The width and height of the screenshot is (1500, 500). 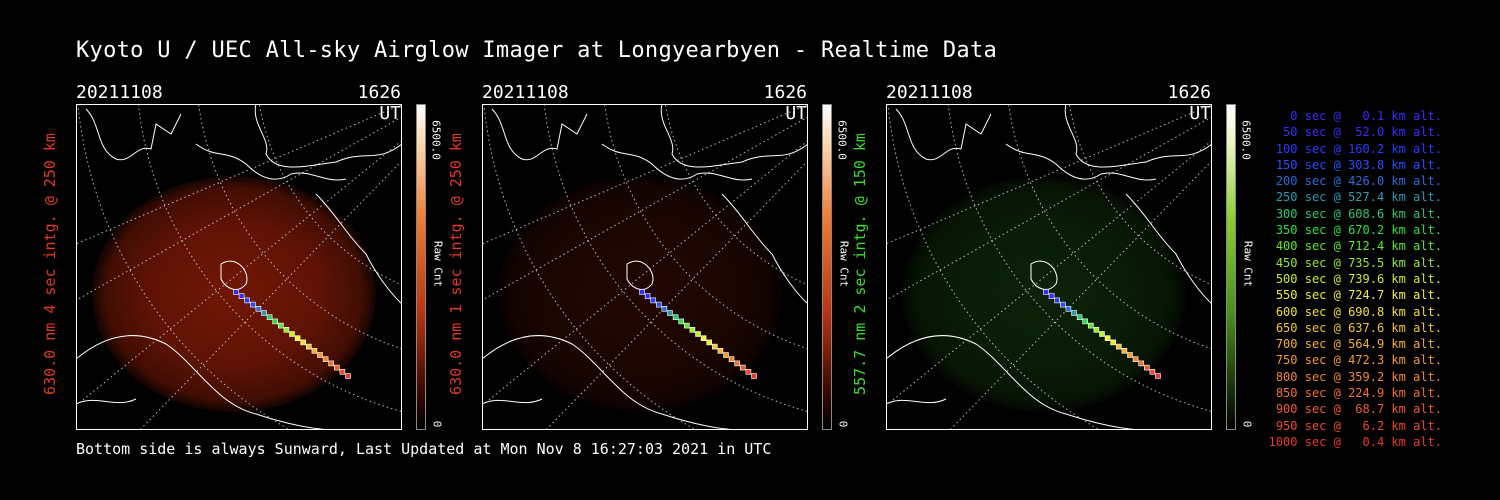 I want to click on panel-ylabel: 630.0 nm 1 sec intg. @ 250 km, so click(x=456, y=264).